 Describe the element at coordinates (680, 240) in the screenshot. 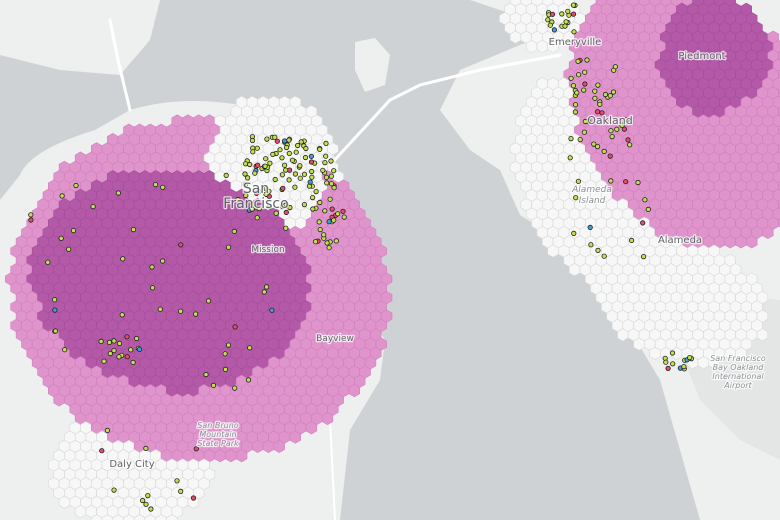

I see `alameda-label: Alameda` at that location.